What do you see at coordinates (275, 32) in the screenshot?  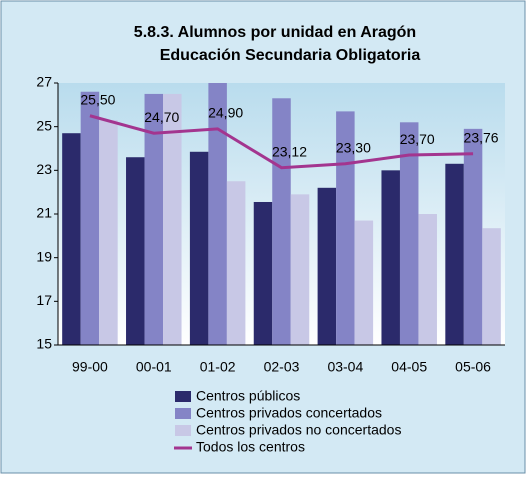 I see `chart-title: 5.8.3. Alumnos por unidad en Aragón` at bounding box center [275, 32].